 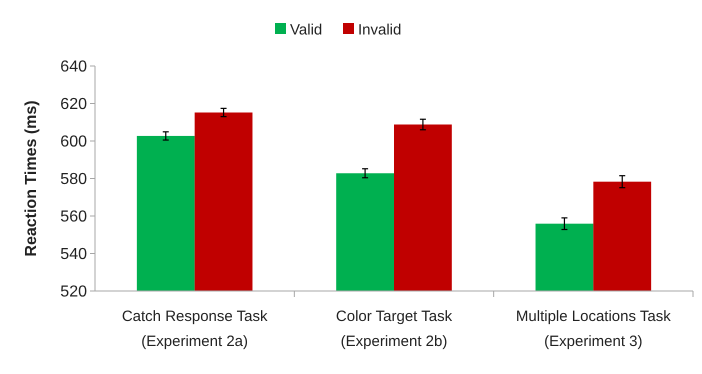 I want to click on x-tick-label: Catch Response Task (Experiment 2a), so click(x=195, y=329).